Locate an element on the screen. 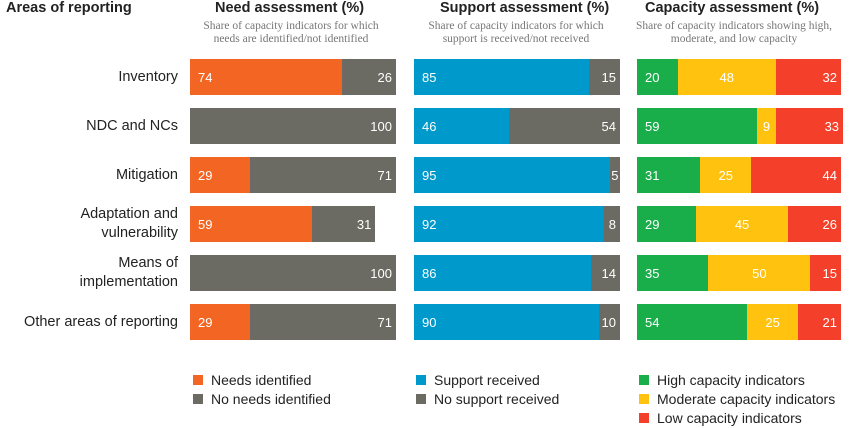 The width and height of the screenshot is (850, 428). bar-value-label: 32 is located at coordinates (829, 77).